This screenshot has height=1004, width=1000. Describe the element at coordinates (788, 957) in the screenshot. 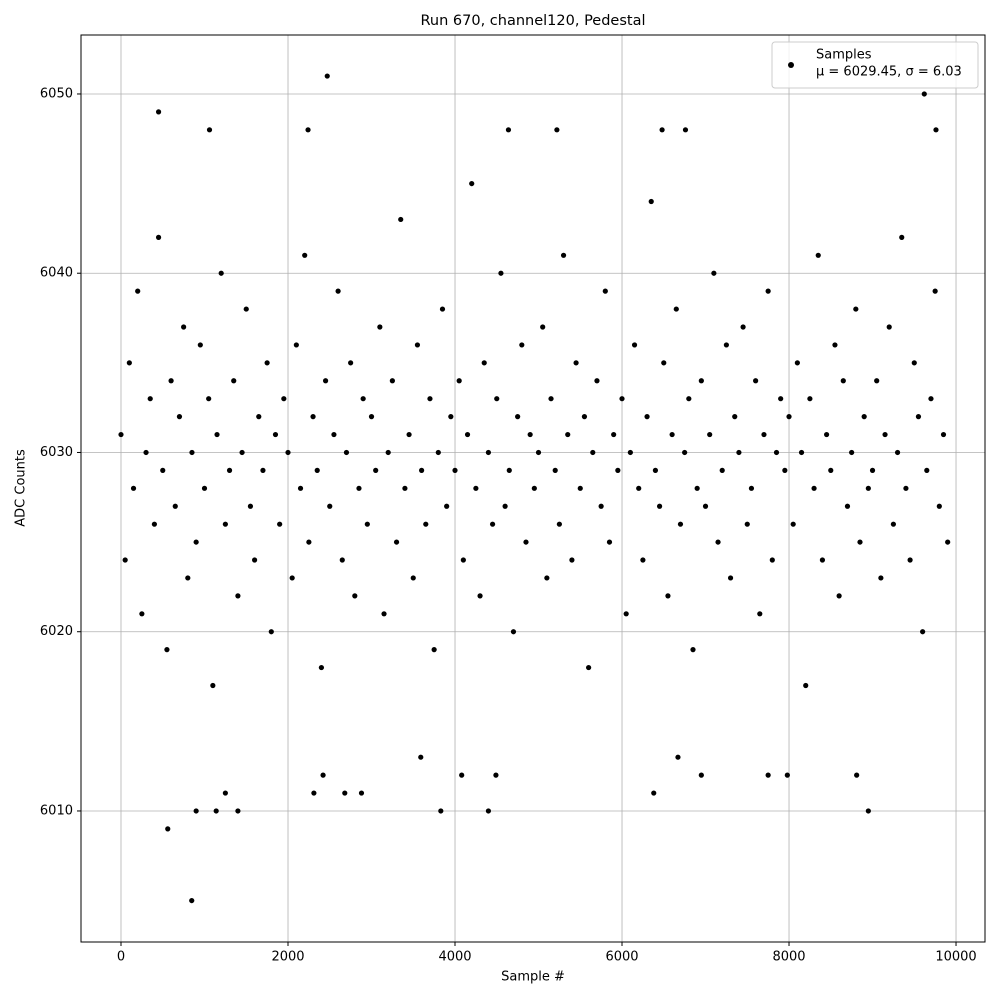

I see `x-tick-label: 8000` at that location.